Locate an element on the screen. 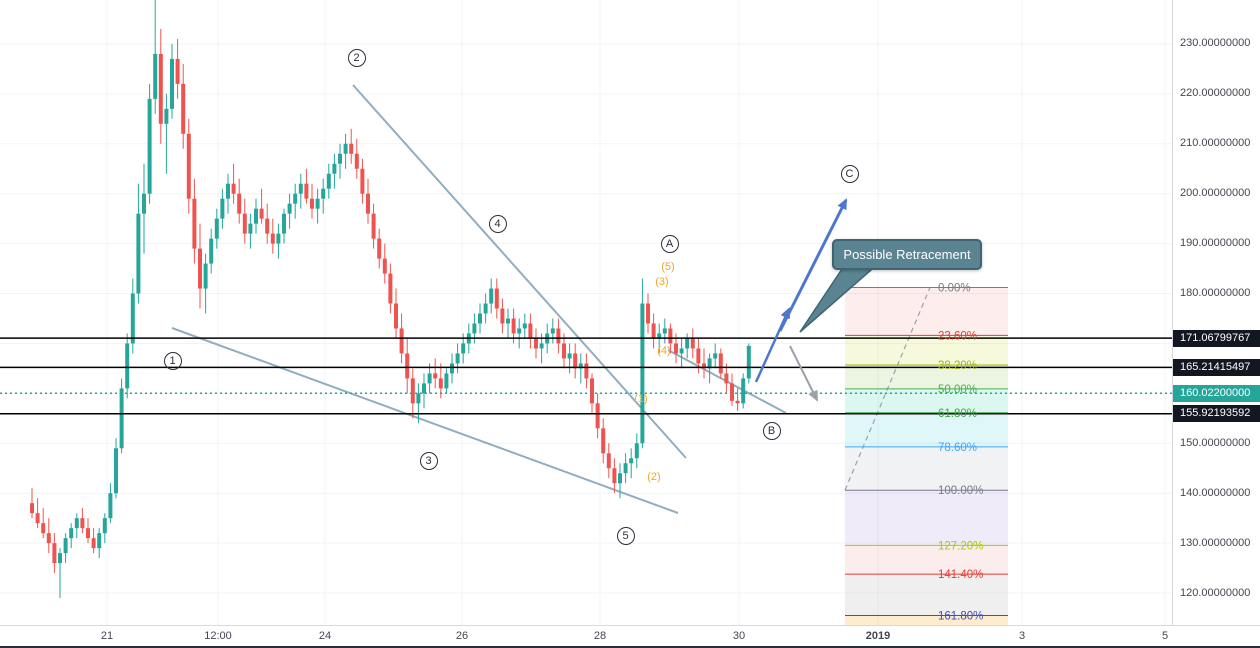 This screenshot has width=1260, height=648. callout-text: Possible Retracement is located at coordinates (907, 254).